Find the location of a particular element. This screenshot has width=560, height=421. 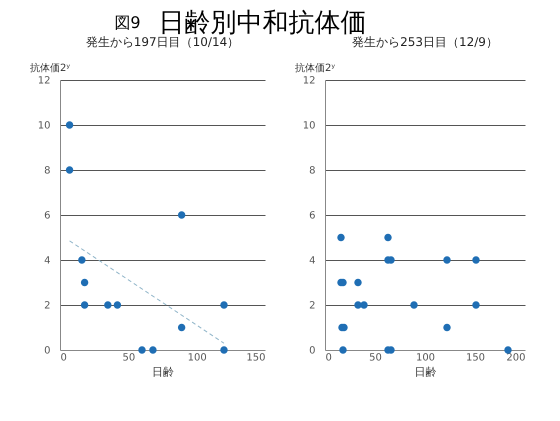

x-tick-label: 200 is located at coordinates (516, 358).